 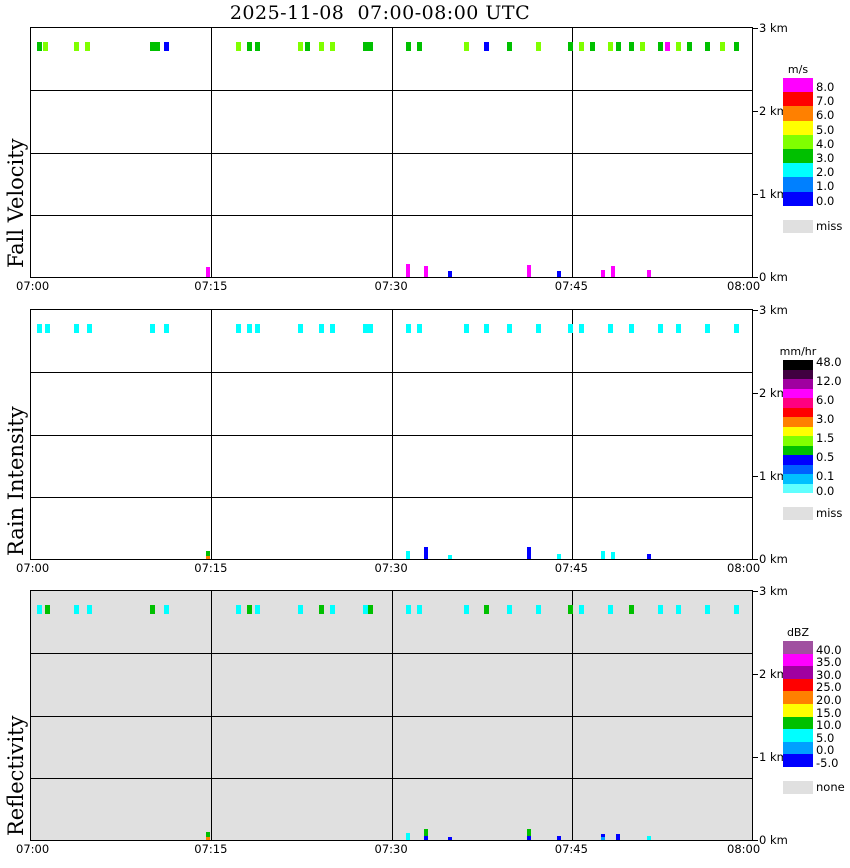 I want to click on y-axis-tick-label: 2 km, so click(x=773, y=111).